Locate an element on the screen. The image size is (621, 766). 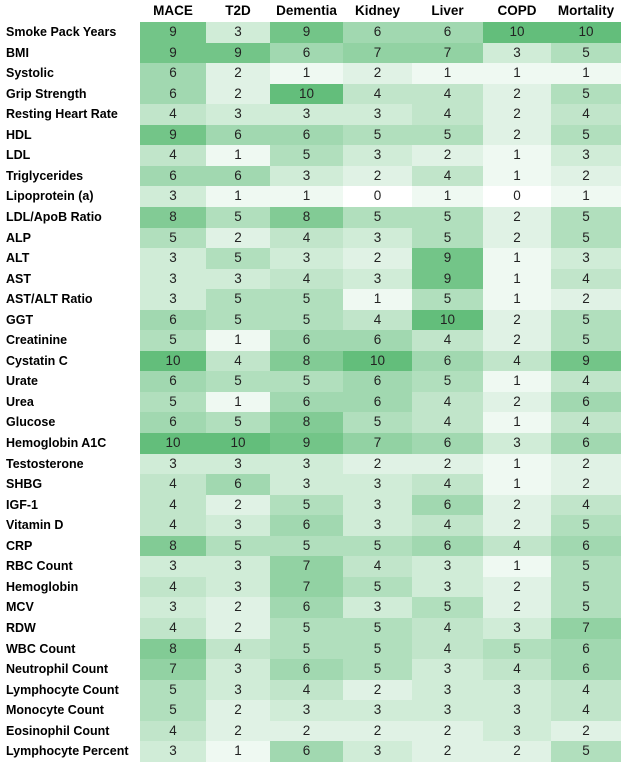
row-label: Resting Heart Rate is located at coordinates (62, 114).